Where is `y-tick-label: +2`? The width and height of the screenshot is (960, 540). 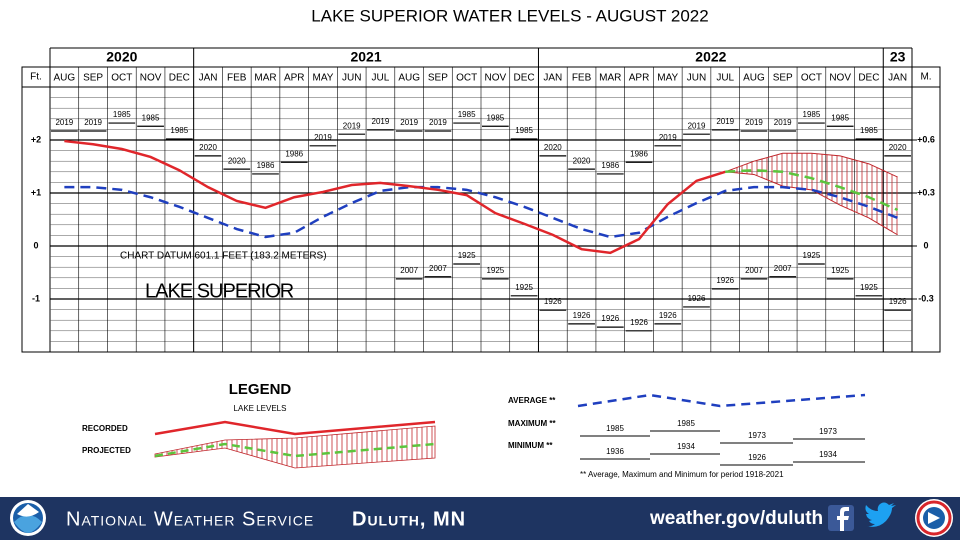 y-tick-label: +2 is located at coordinates (36, 139).